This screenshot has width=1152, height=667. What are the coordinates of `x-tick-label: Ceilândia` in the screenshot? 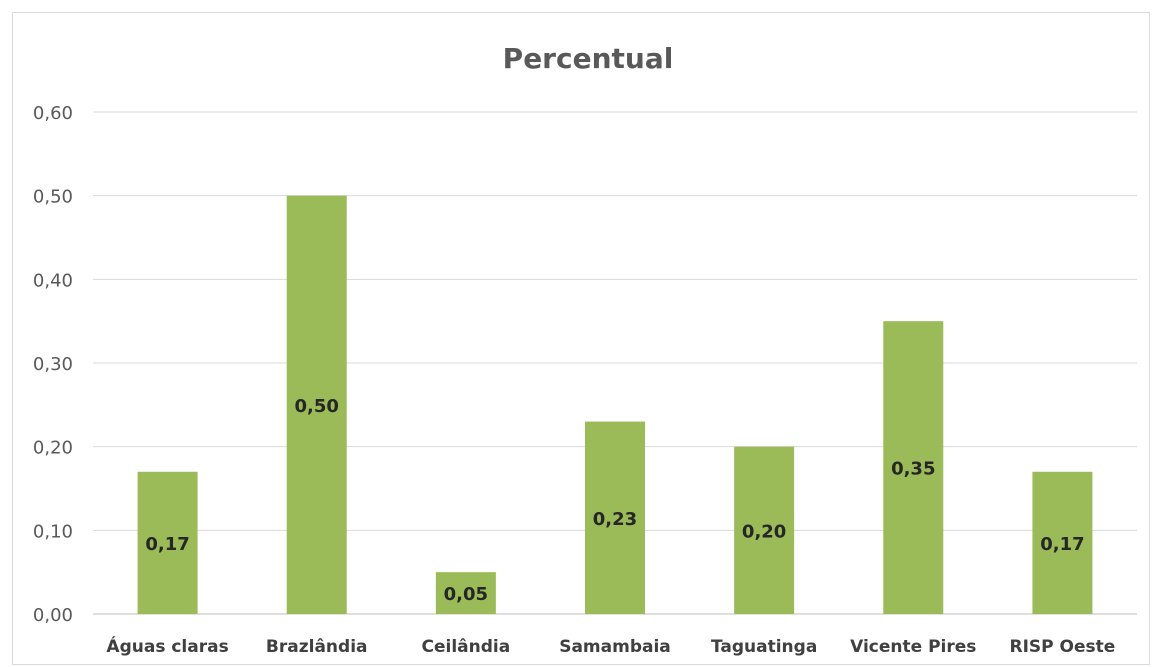 It's located at (466, 647).